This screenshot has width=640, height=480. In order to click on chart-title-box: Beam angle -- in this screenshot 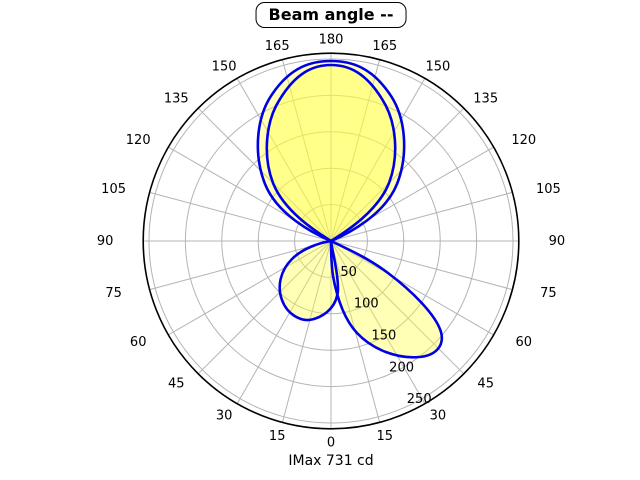, I will do `click(331, 15)`.